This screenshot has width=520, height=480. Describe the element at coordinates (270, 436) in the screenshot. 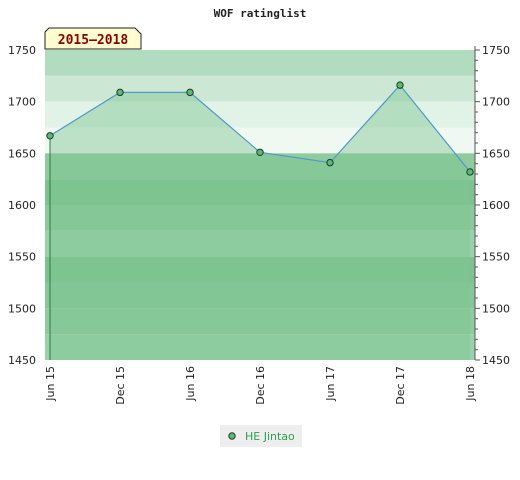

I see `legend-label: HE Jintao` at that location.